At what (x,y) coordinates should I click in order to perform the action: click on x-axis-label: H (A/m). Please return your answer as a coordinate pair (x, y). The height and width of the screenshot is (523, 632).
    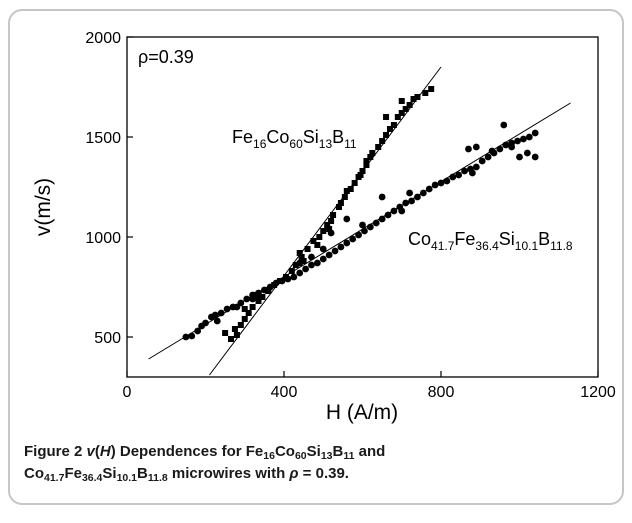
    Looking at the image, I should click on (362, 412).